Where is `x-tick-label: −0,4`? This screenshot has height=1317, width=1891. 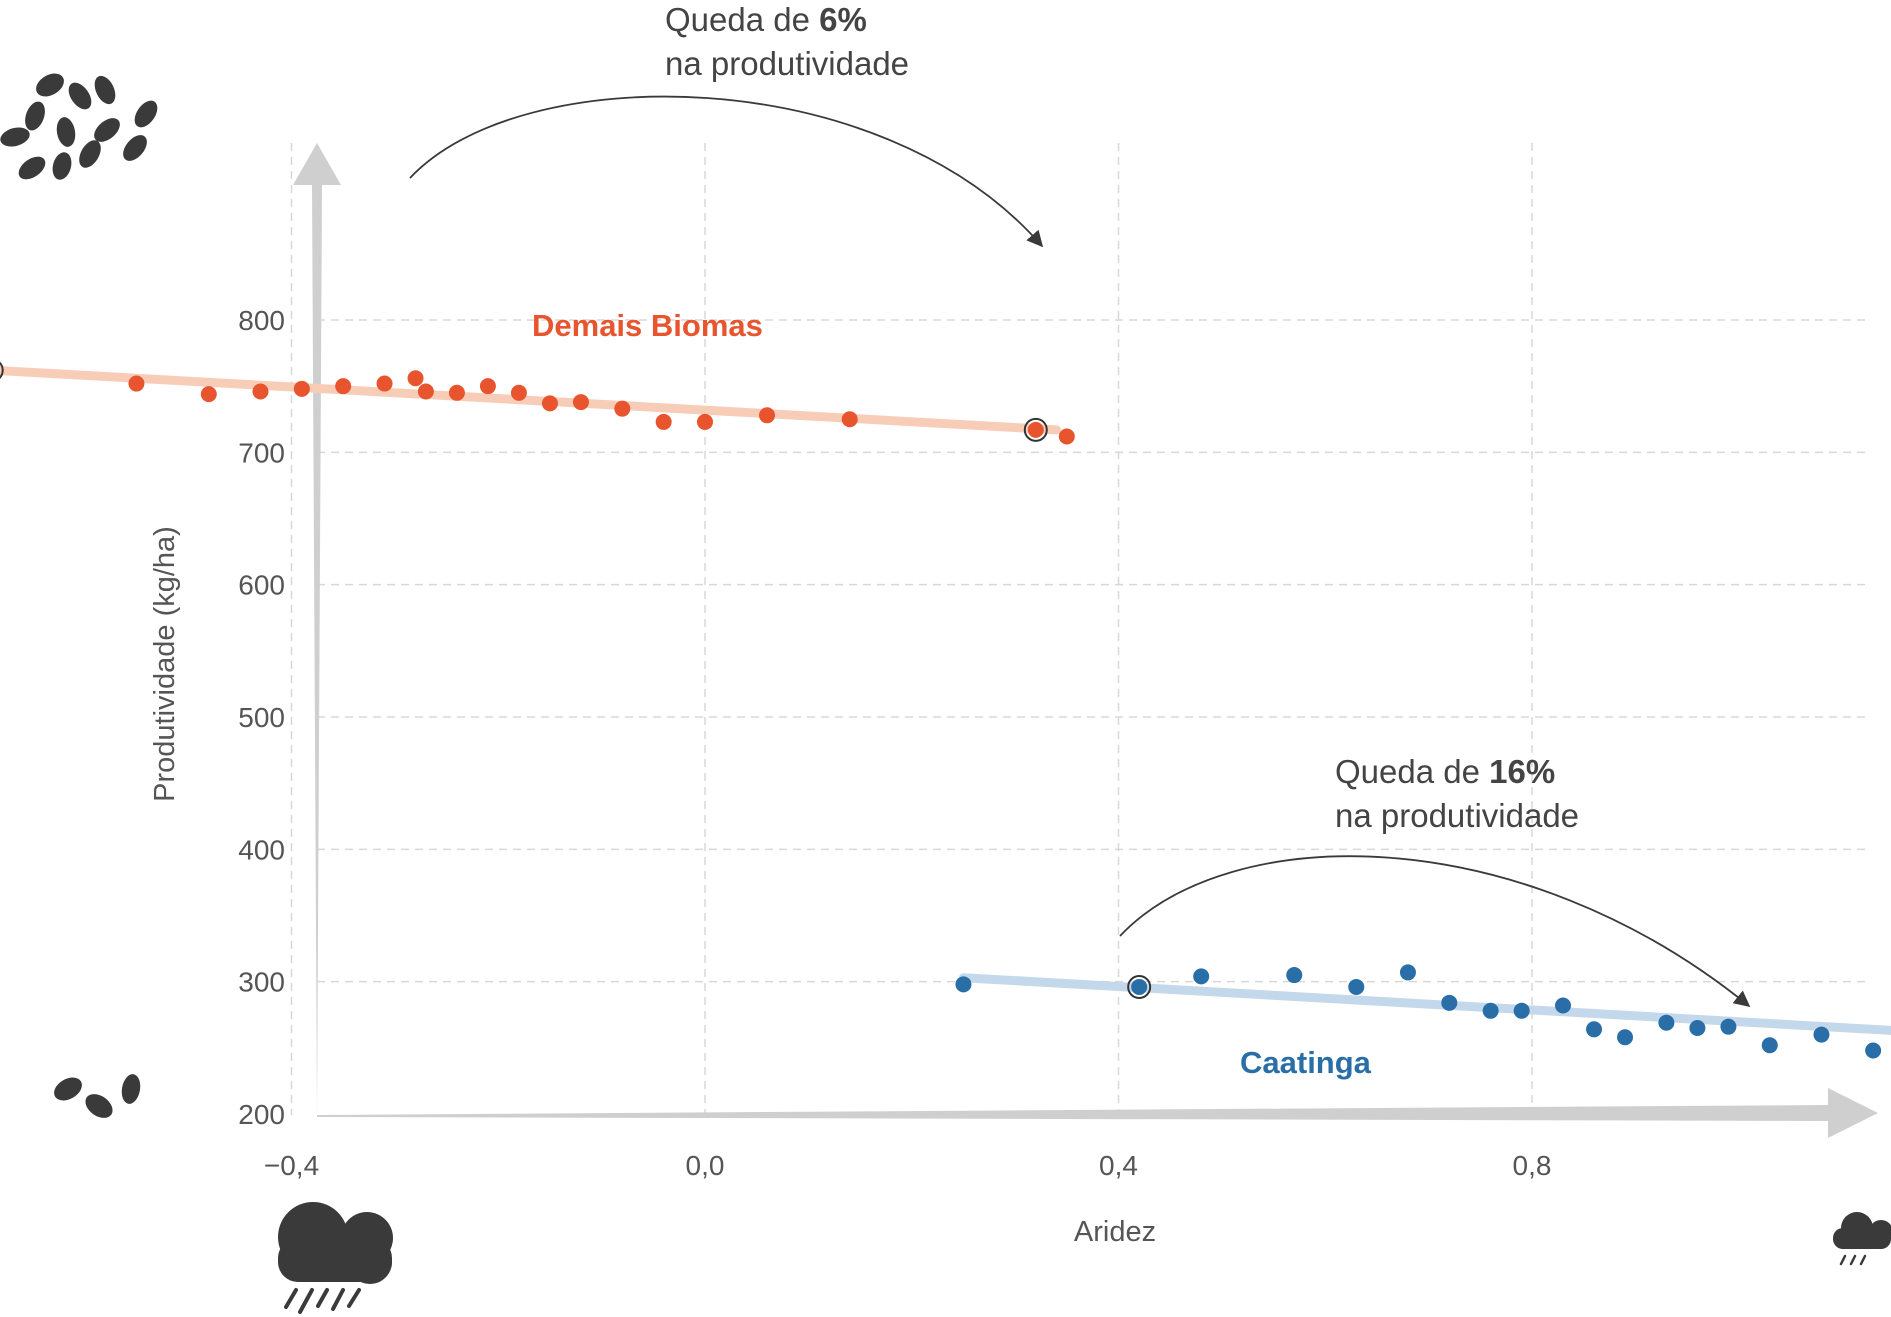
x-tick-label: −0,4 is located at coordinates (291, 1165).